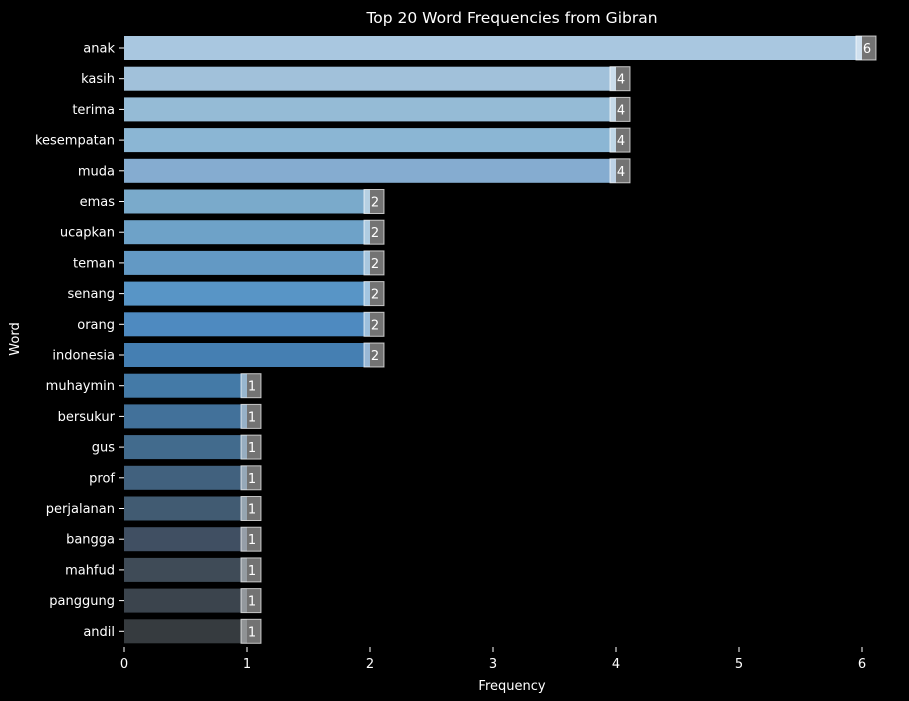 Image resolution: width=909 pixels, height=701 pixels. What do you see at coordinates (185, 539) in the screenshot?
I see `bar-bangga` at bounding box center [185, 539].